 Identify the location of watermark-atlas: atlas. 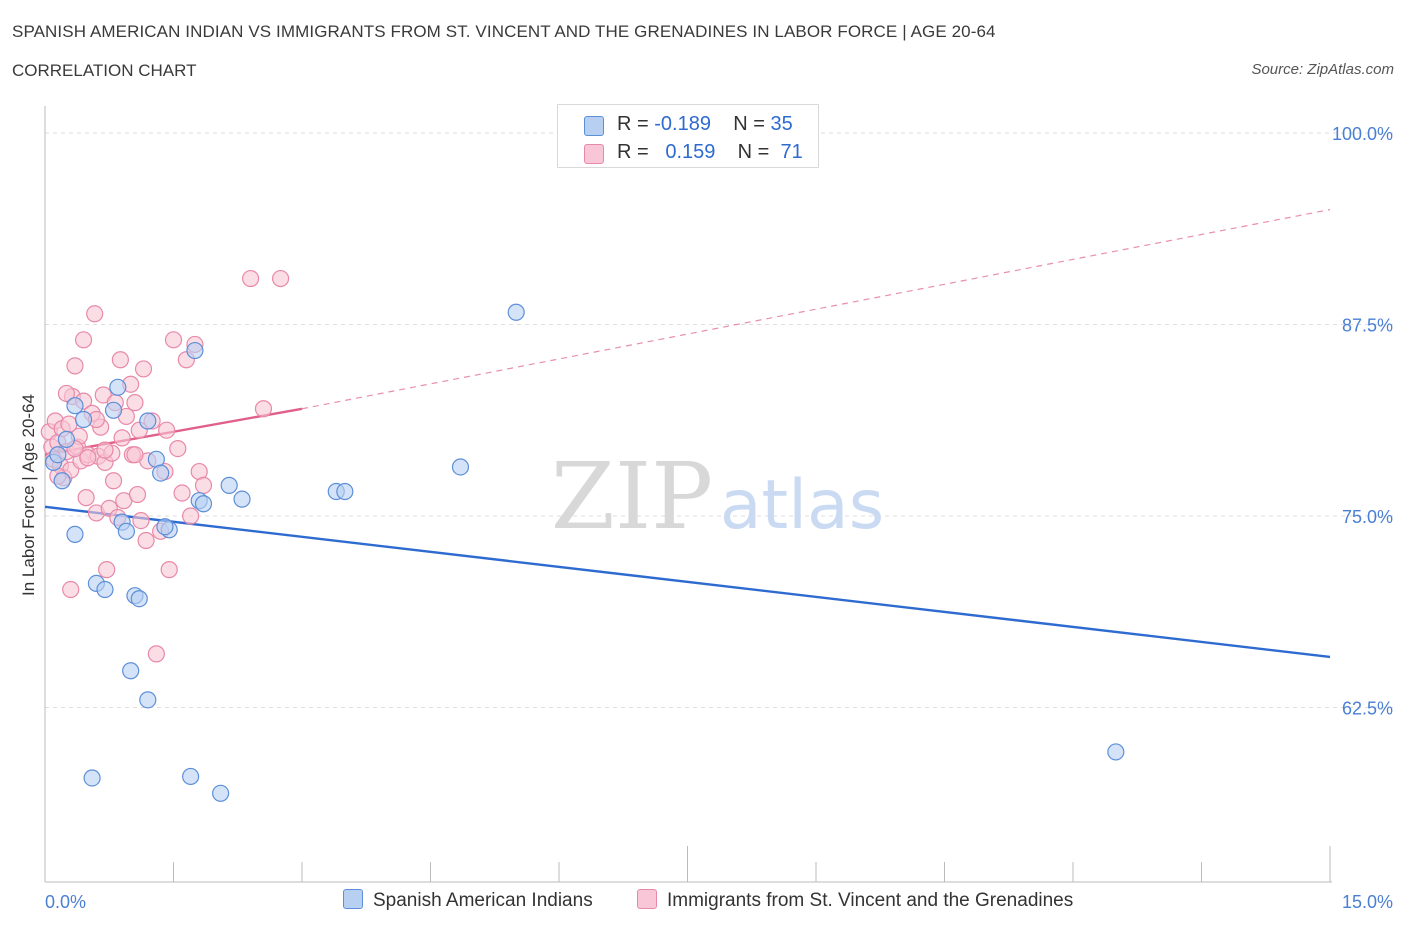
(802, 505).